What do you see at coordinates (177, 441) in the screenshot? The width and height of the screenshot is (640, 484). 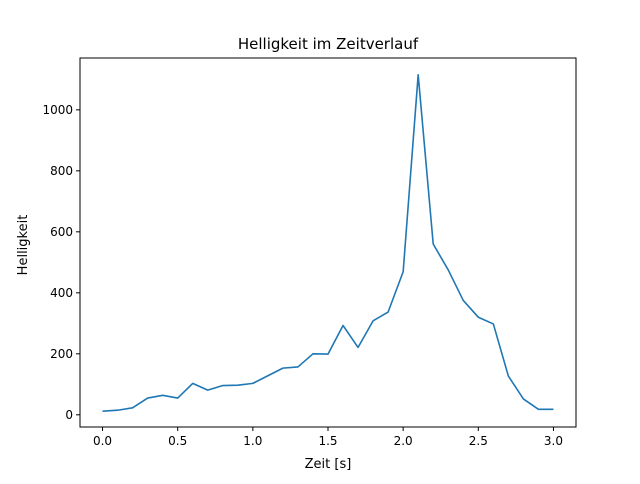 I see `x-tick-label: 0.5` at bounding box center [177, 441].